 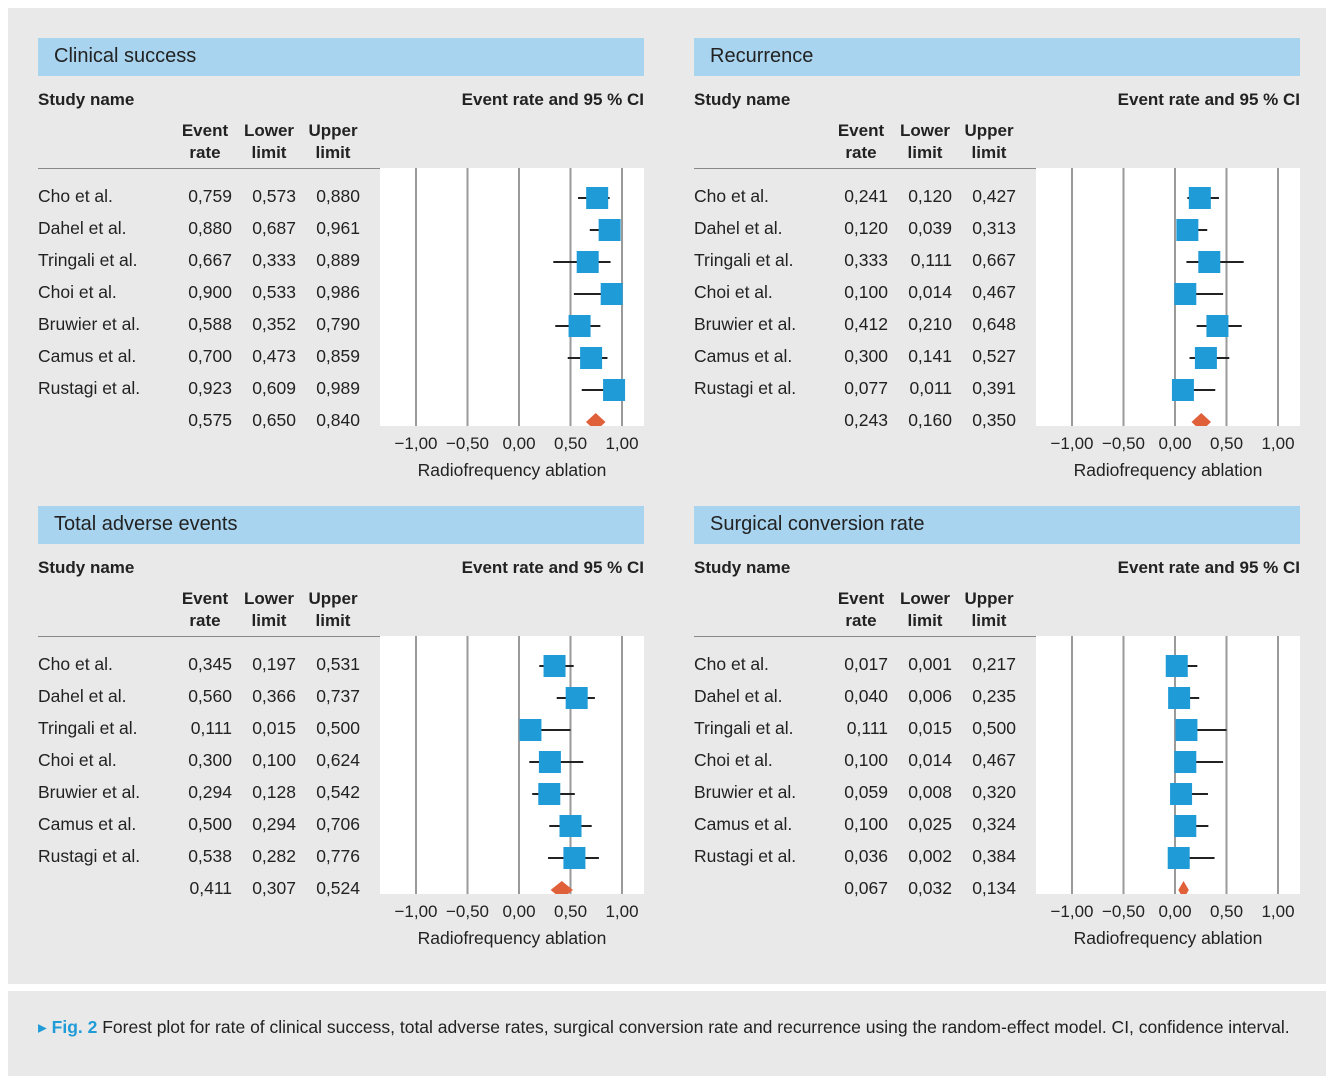 What do you see at coordinates (994, 324) in the screenshot?
I see `upper-value: 0,648` at bounding box center [994, 324].